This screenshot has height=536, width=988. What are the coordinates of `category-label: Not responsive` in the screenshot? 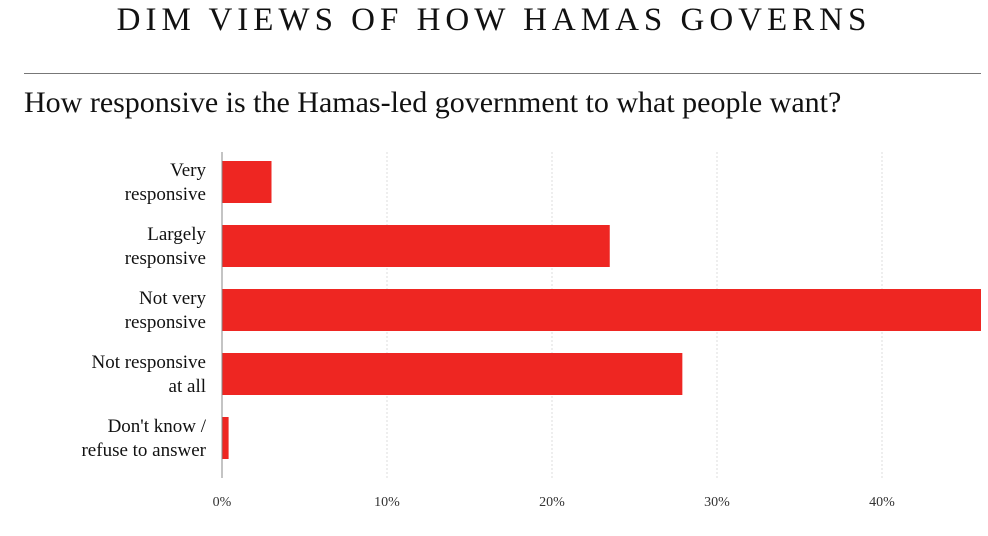 It's located at (148, 362).